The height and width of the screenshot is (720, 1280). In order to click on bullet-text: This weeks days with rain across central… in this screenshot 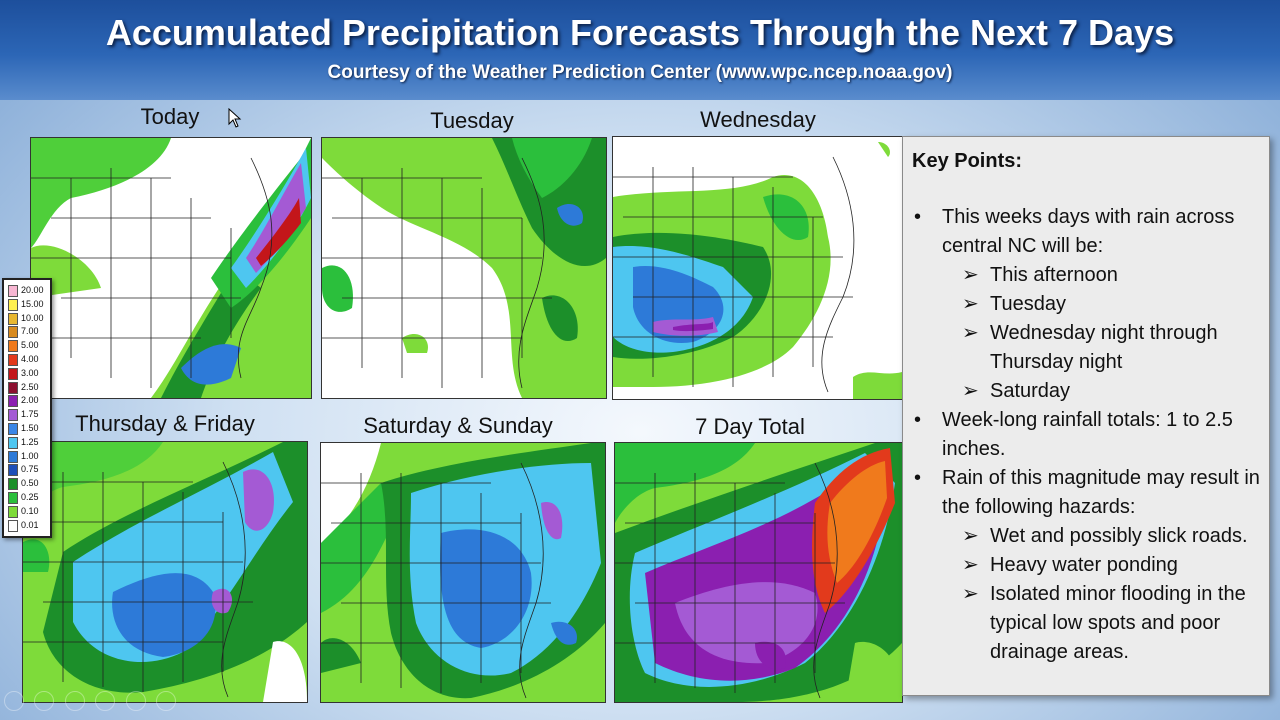, I will do `click(1088, 231)`.